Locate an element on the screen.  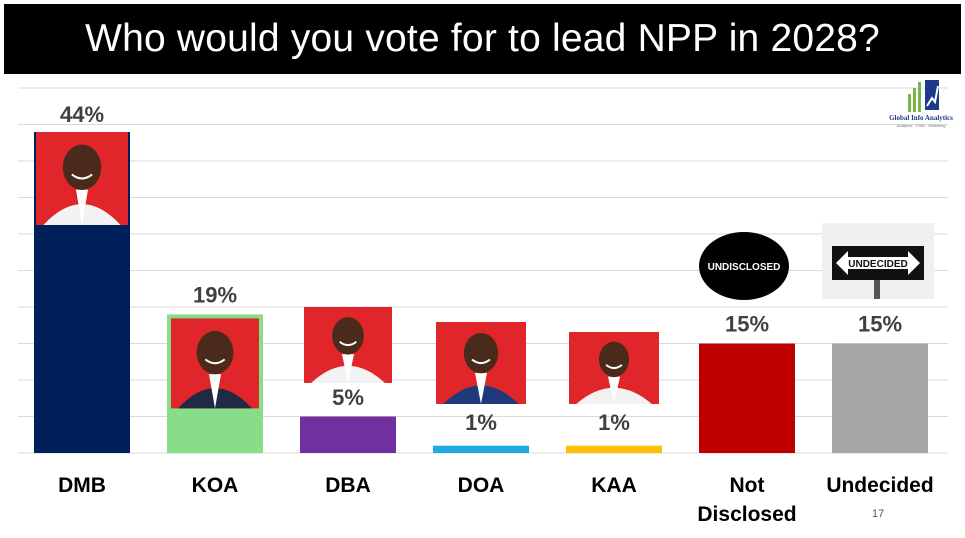
badge-text: UNDISCLOSED is located at coordinates (744, 267).